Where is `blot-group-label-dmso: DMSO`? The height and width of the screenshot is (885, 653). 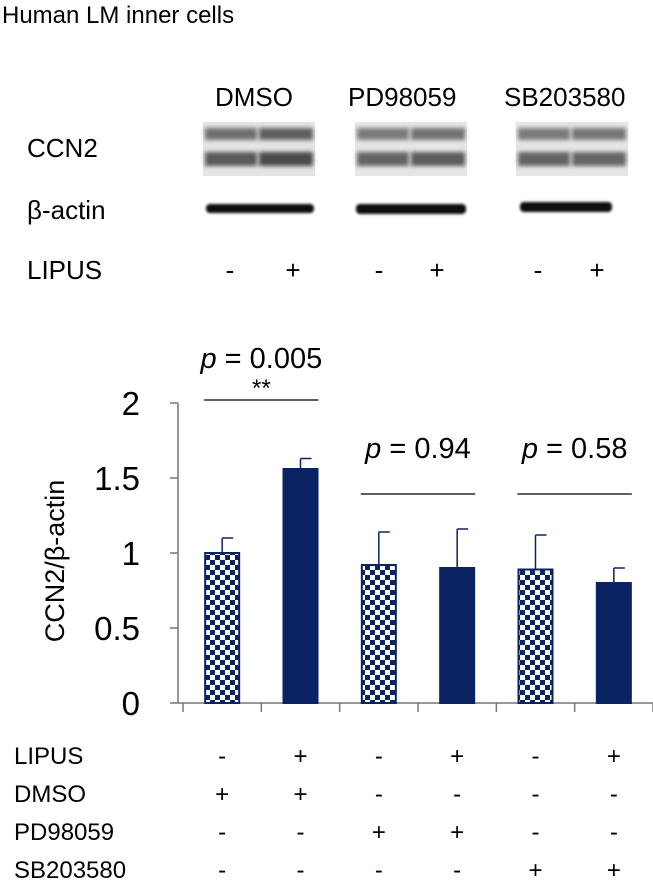 blot-group-label-dmso: DMSO is located at coordinates (254, 97).